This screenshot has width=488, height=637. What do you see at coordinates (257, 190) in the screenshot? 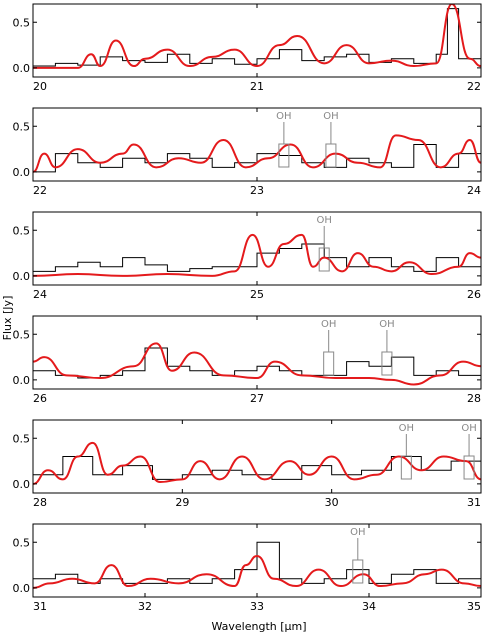
I see `x-tick-label: 23` at bounding box center [257, 190].